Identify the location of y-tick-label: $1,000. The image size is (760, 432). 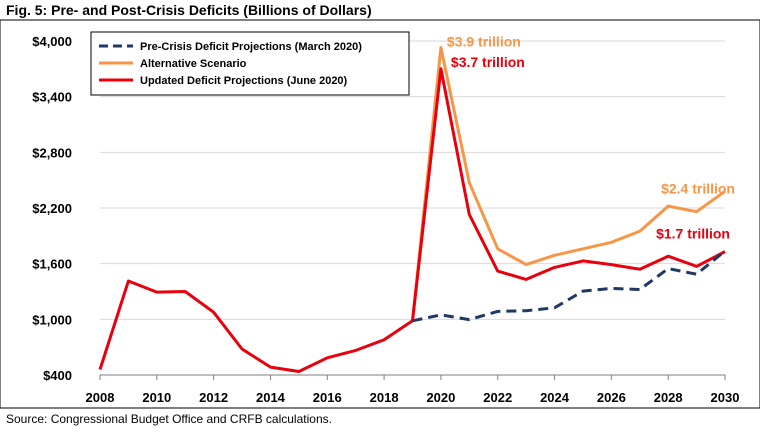
(52, 319).